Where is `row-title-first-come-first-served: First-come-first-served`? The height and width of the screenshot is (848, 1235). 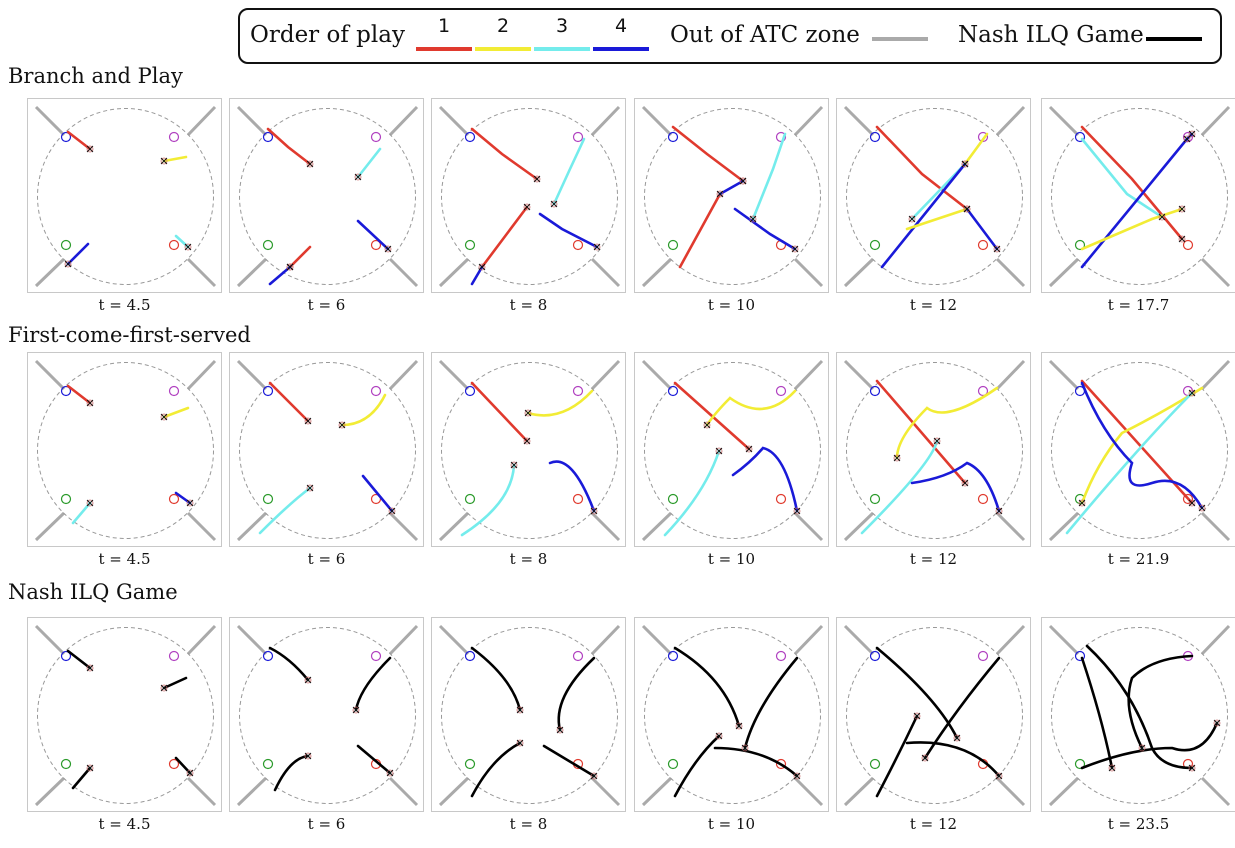 row-title-first-come-first-served: First-come-first-served is located at coordinates (129, 335).